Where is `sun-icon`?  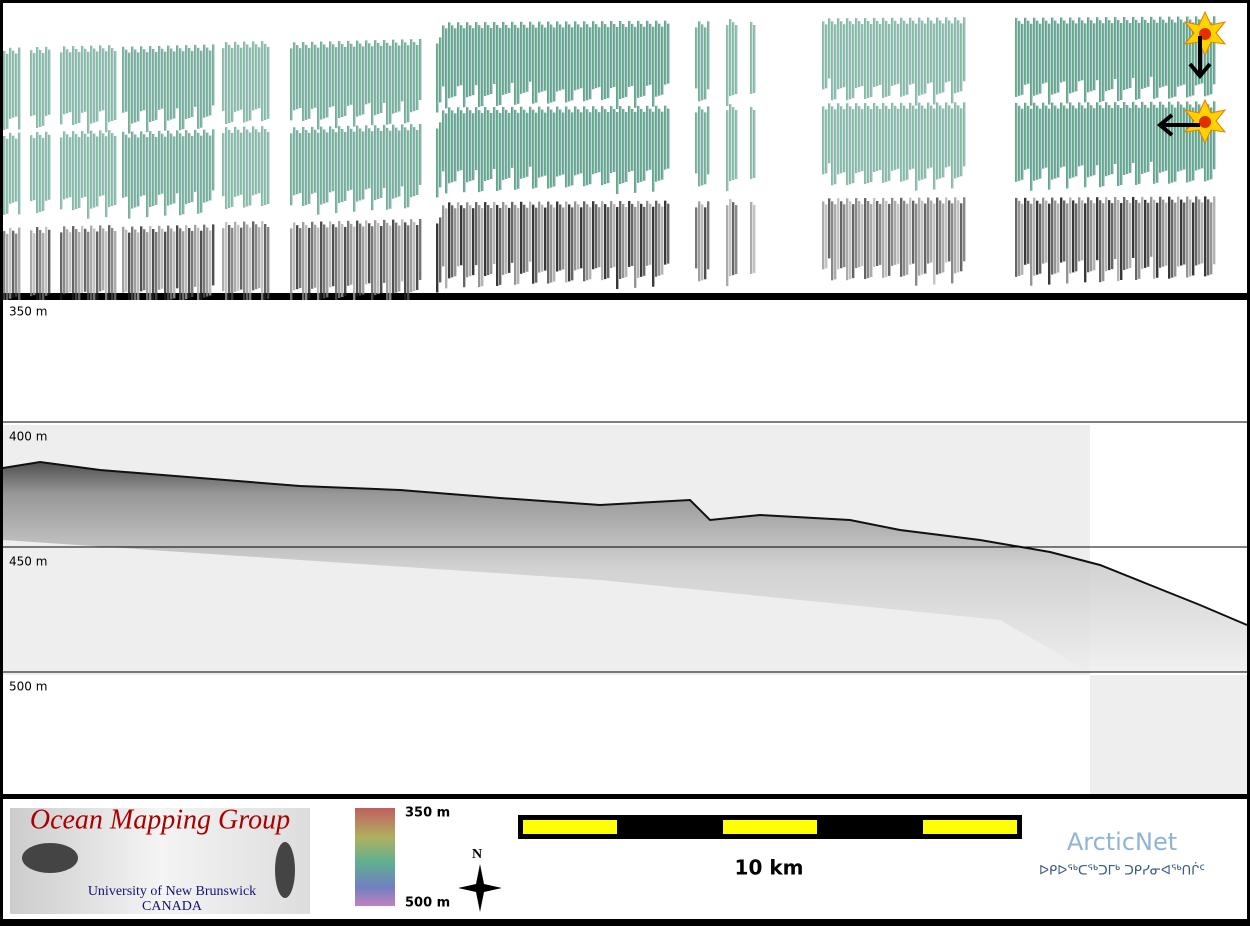
sun-icon is located at coordinates (1205, 45).